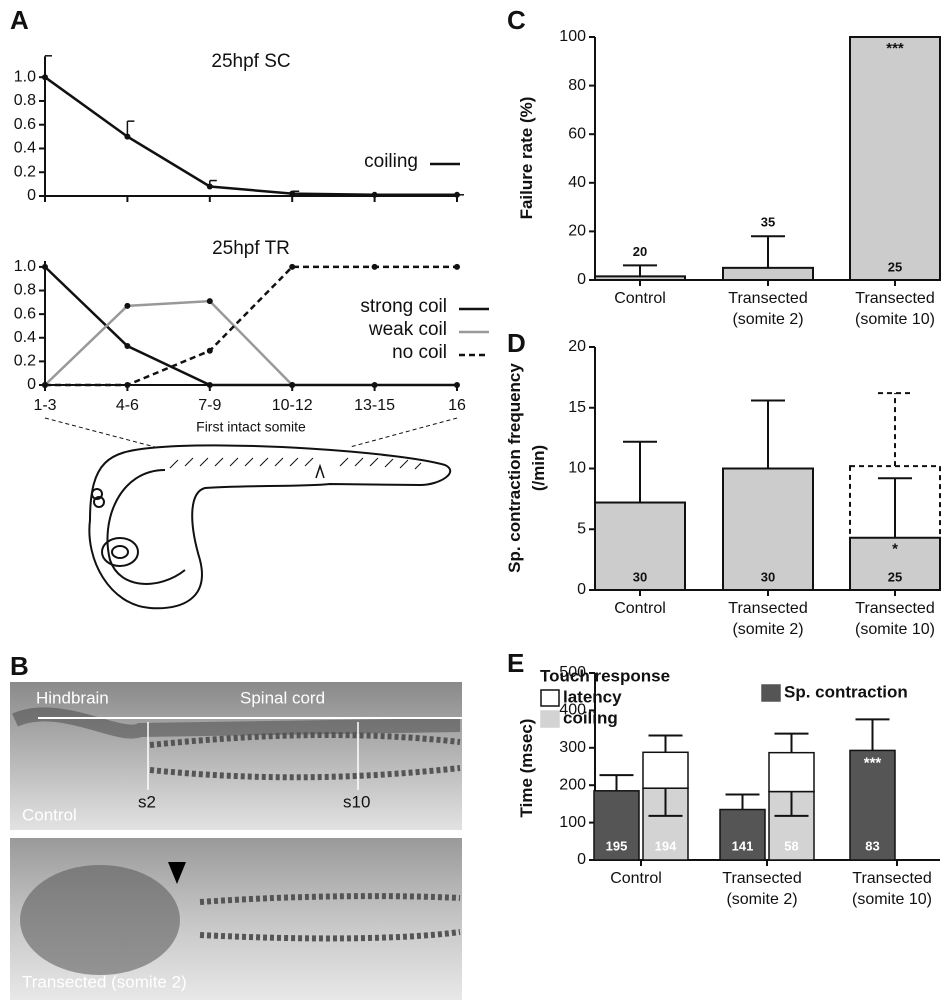  Describe the element at coordinates (666, 845) in the screenshot. I see `n-label: 194` at that location.